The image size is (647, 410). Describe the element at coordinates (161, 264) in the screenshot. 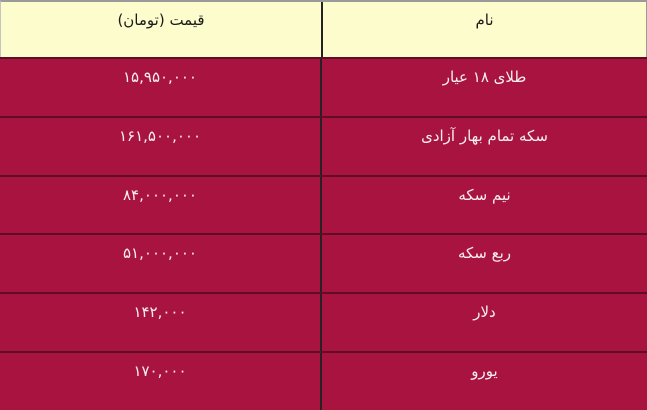

I see `price-cell: ۵۱,۰۰۰,۰۰۰` at that location.